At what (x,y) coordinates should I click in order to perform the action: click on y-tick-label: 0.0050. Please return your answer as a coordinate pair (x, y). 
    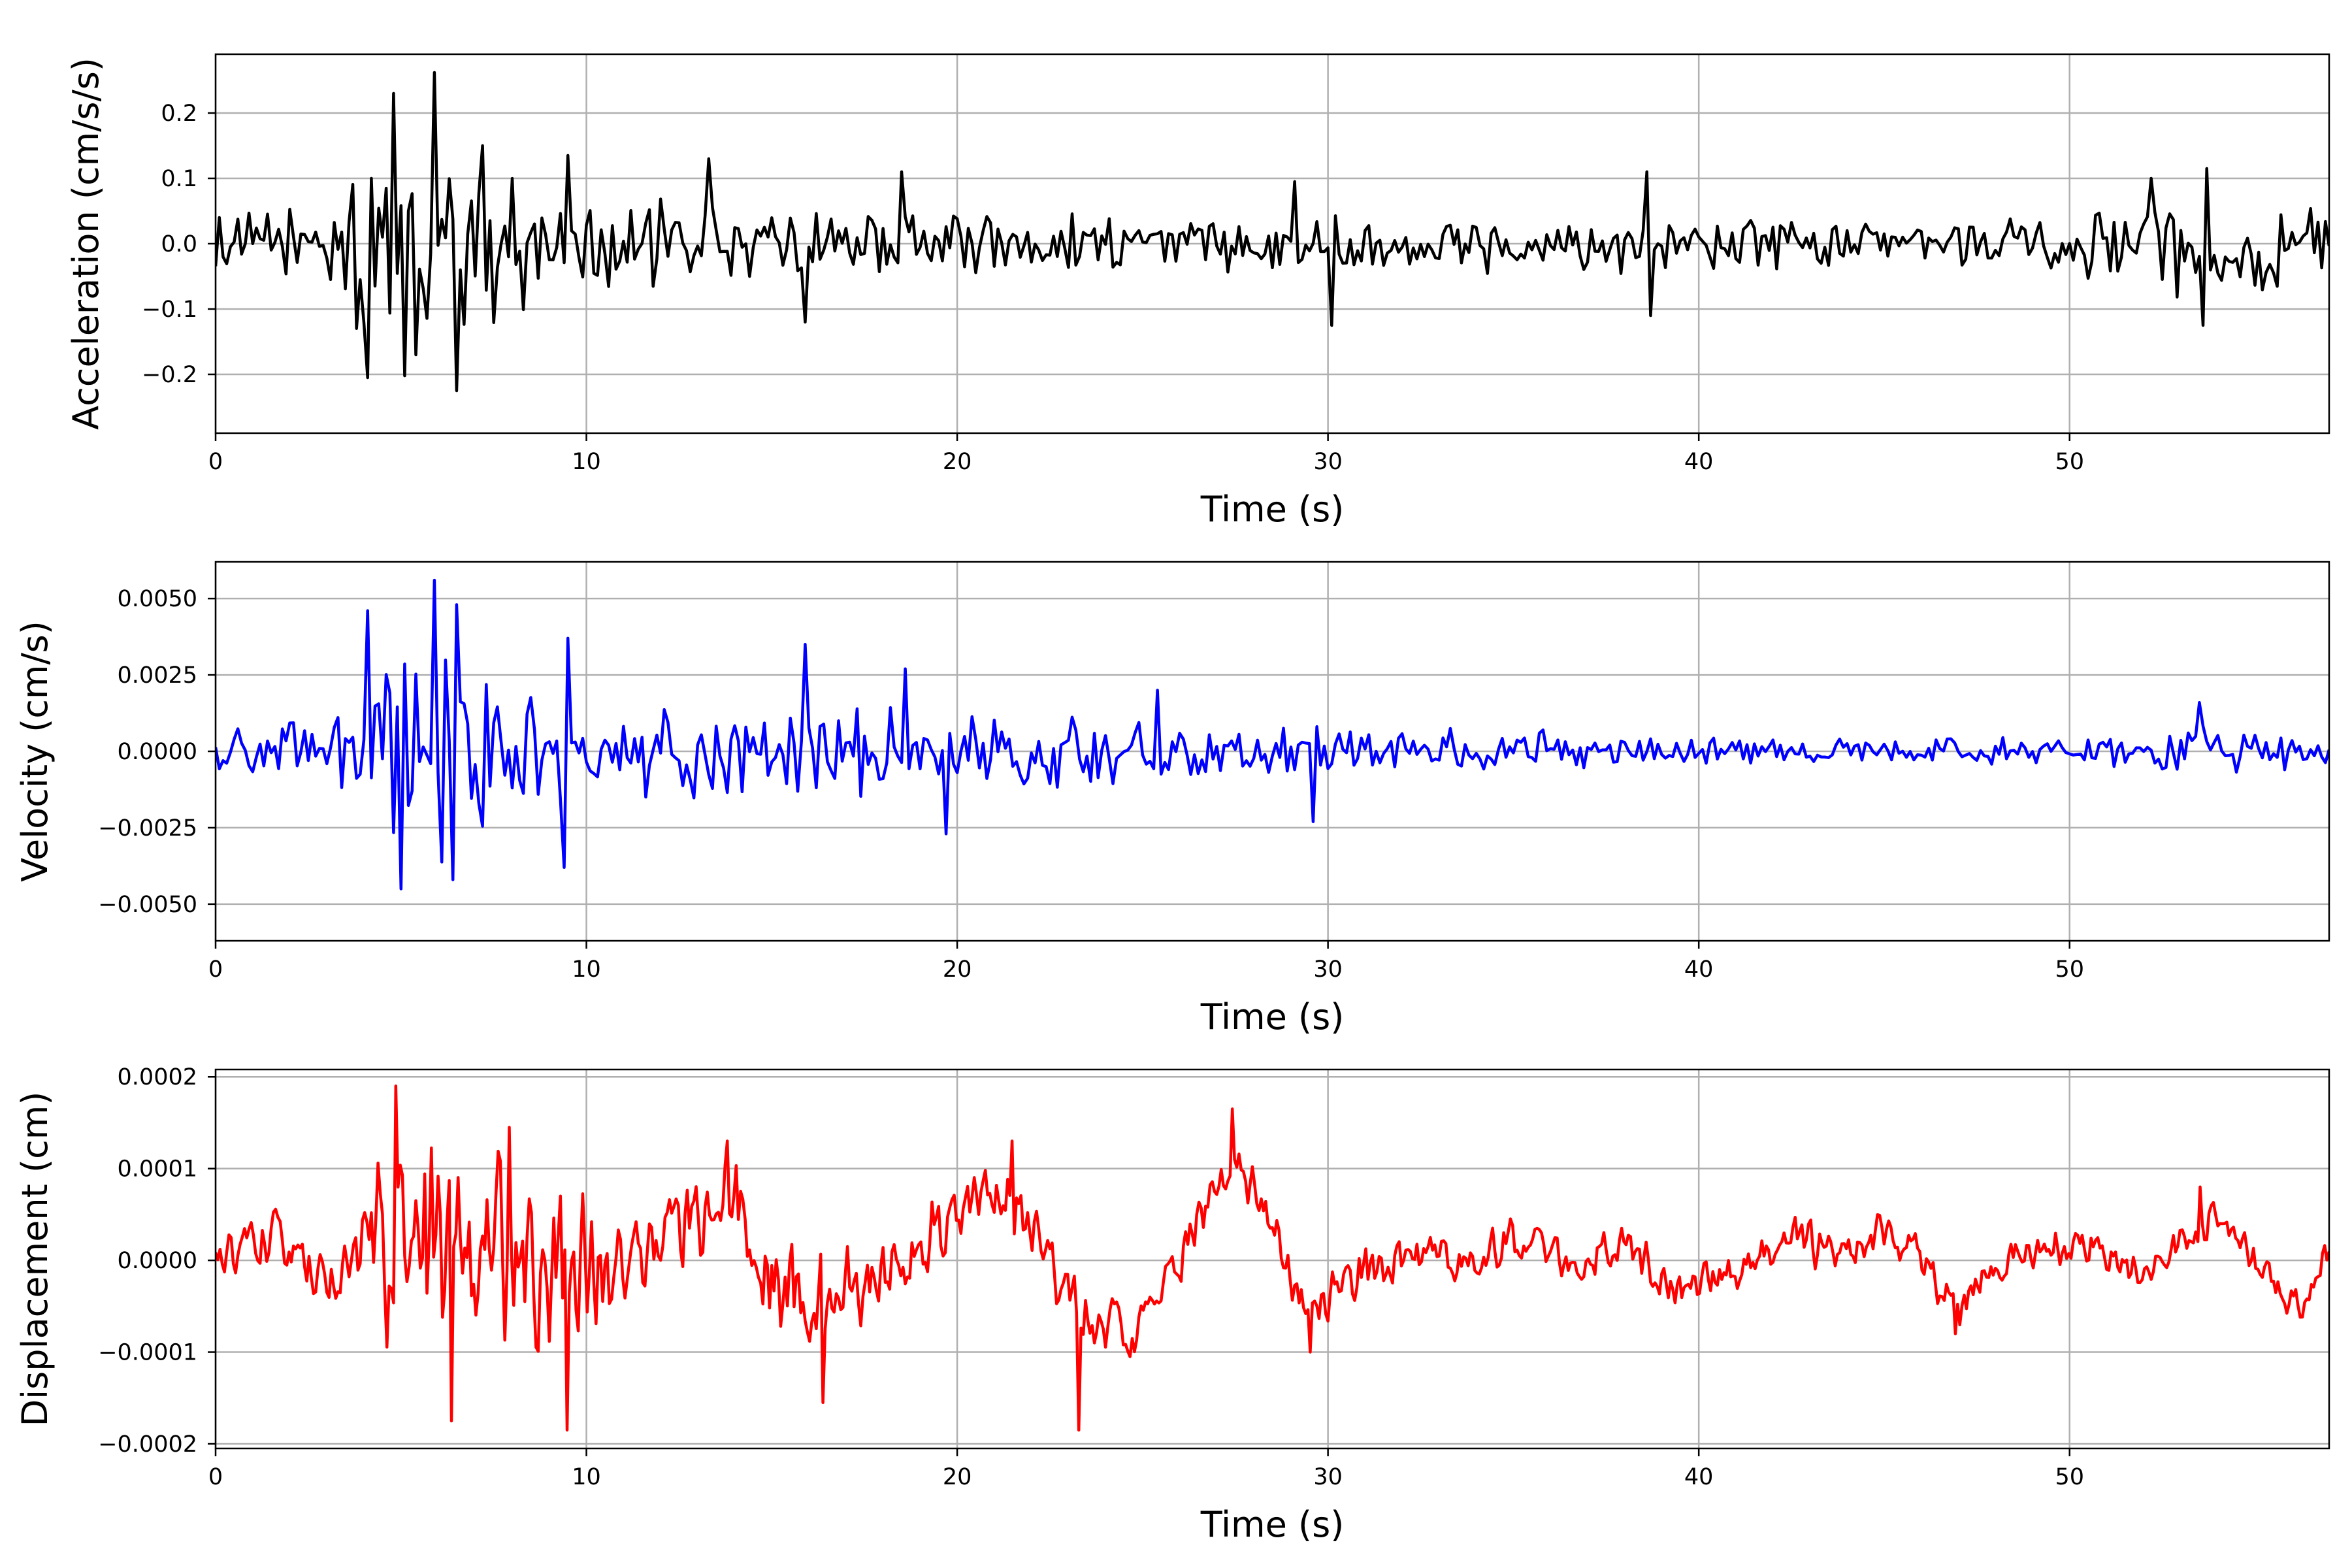
    Looking at the image, I should click on (157, 599).